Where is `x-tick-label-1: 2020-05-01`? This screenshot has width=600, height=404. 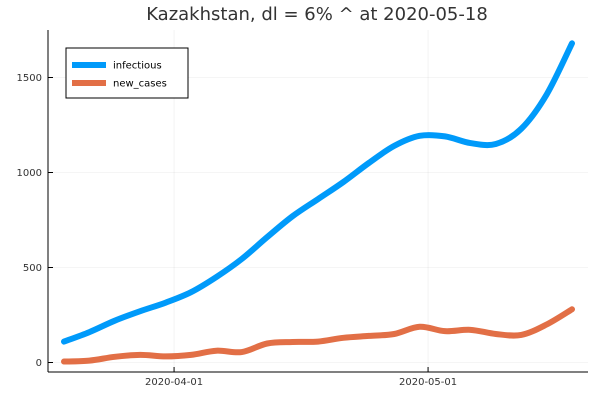 x-tick-label-1: 2020-05-01 is located at coordinates (428, 382).